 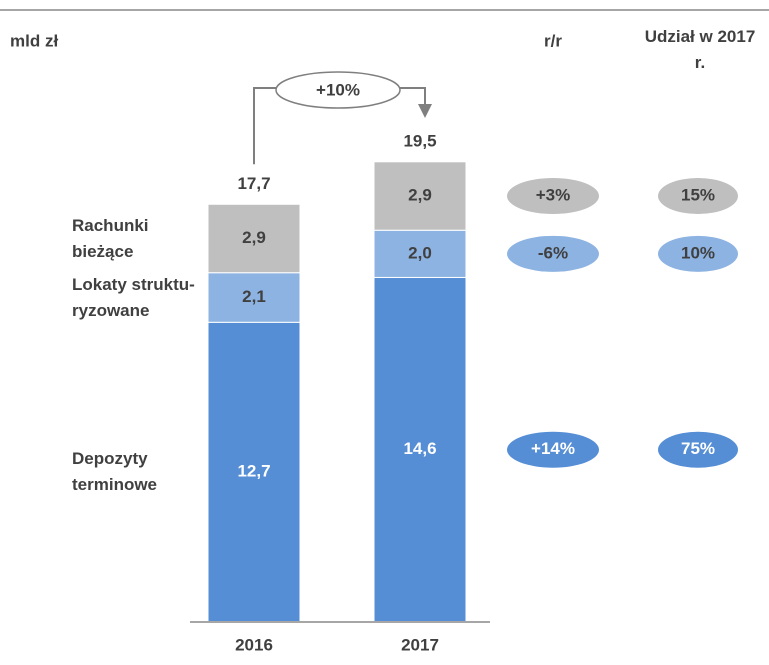 I want to click on change-label: +3%, so click(x=553, y=195).